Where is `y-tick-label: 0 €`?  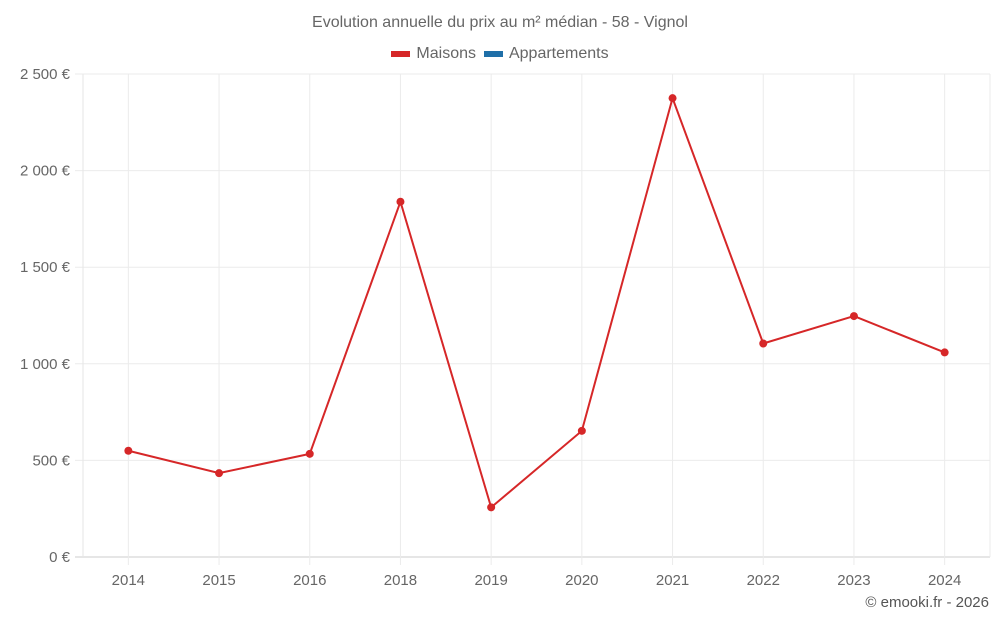
y-tick-label: 0 € is located at coordinates (60, 557).